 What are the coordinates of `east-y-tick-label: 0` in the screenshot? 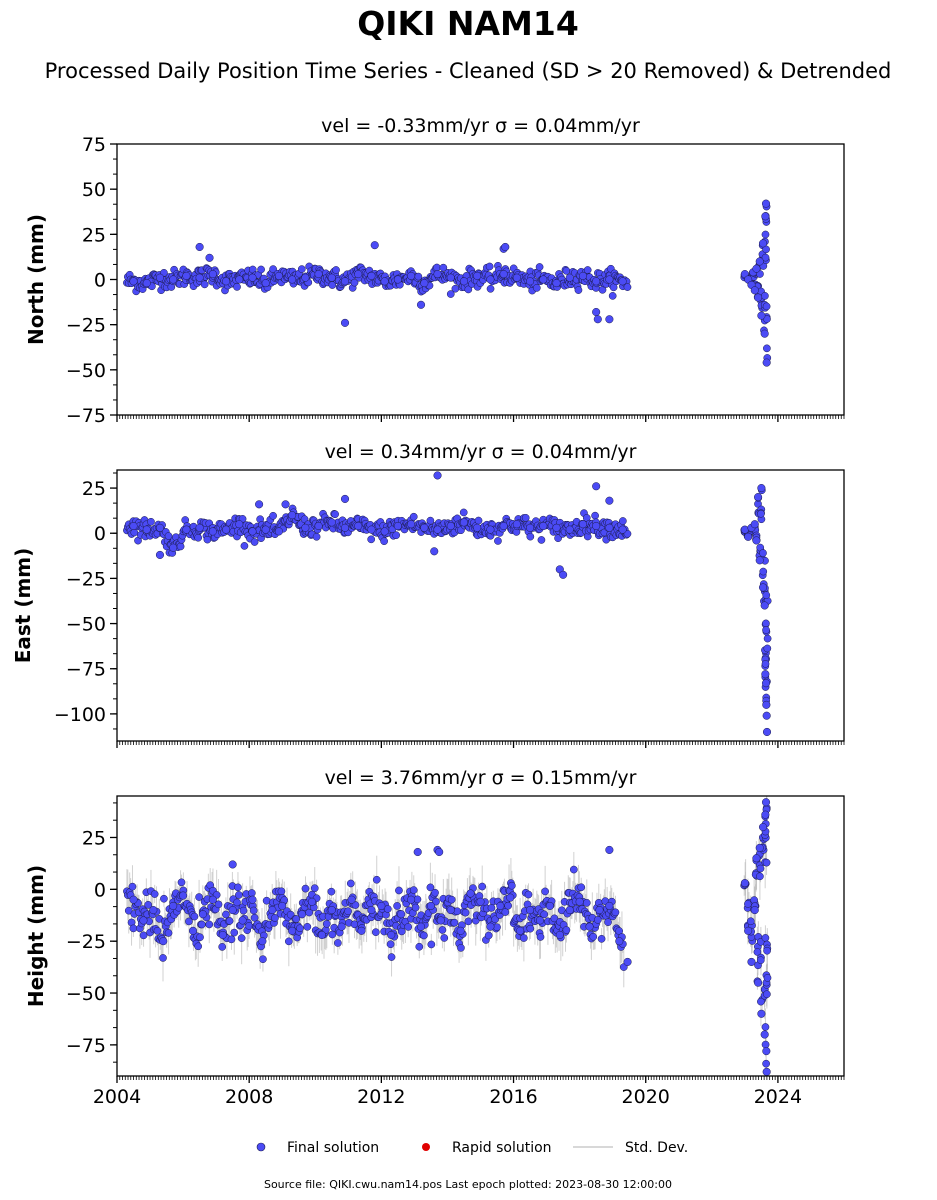 It's located at (100, 534).